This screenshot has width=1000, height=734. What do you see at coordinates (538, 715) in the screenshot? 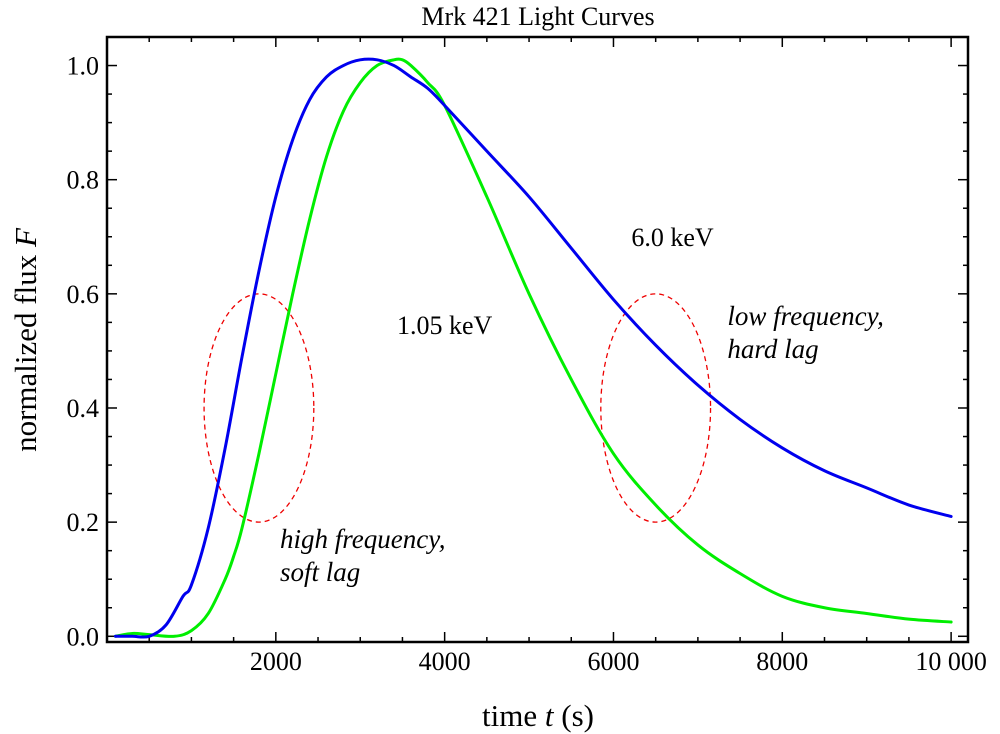
I see `x-axis-label: time t (s)` at bounding box center [538, 715].